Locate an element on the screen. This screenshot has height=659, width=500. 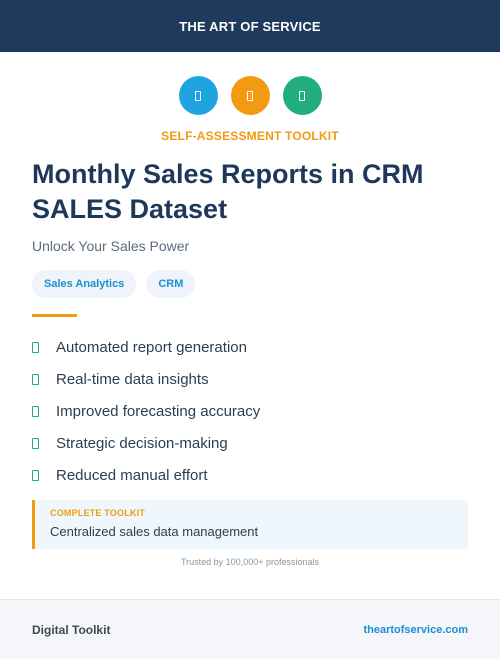
footer-label: Digital Toolkit is located at coordinates (71, 629).